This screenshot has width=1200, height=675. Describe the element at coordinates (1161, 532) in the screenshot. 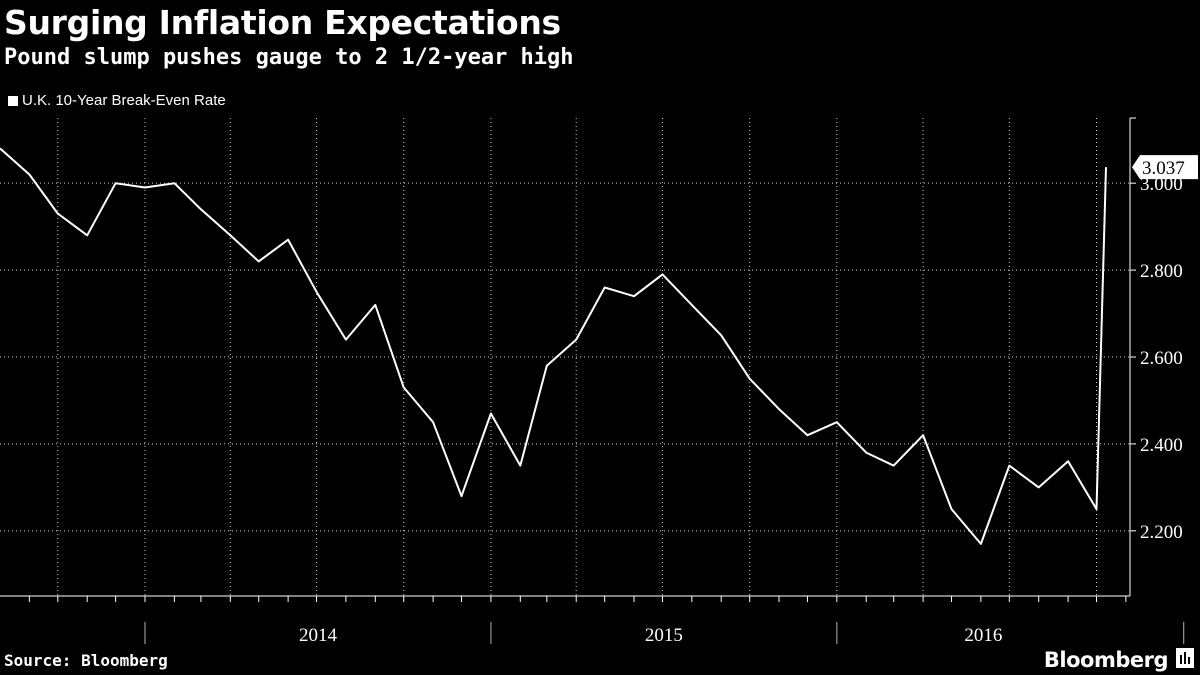

I see `y-tick-label: 2.200` at that location.